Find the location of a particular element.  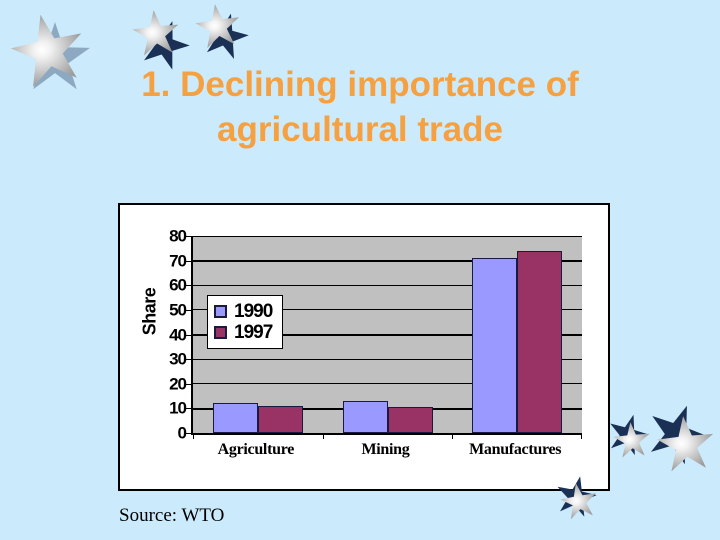

y-axis-tick-label: 0 is located at coordinates (182, 433).